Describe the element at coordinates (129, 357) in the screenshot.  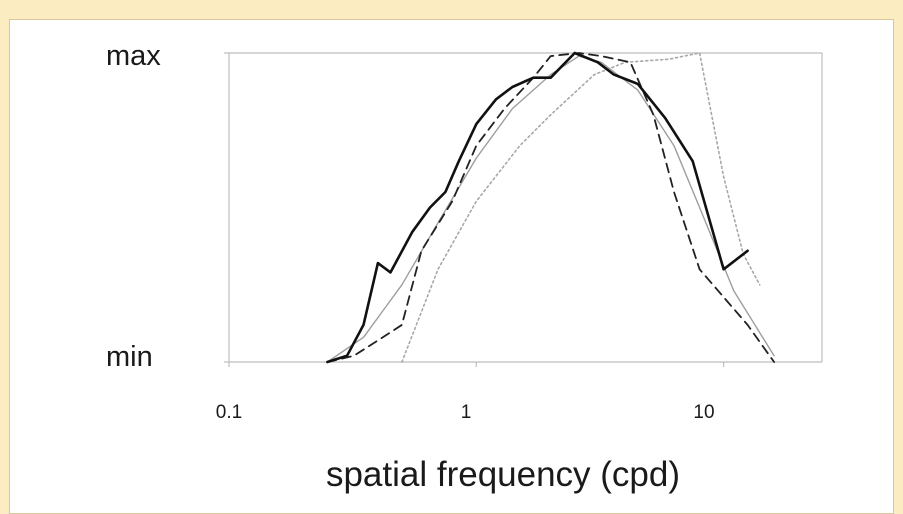
I see `y-tick-label-min: min` at that location.